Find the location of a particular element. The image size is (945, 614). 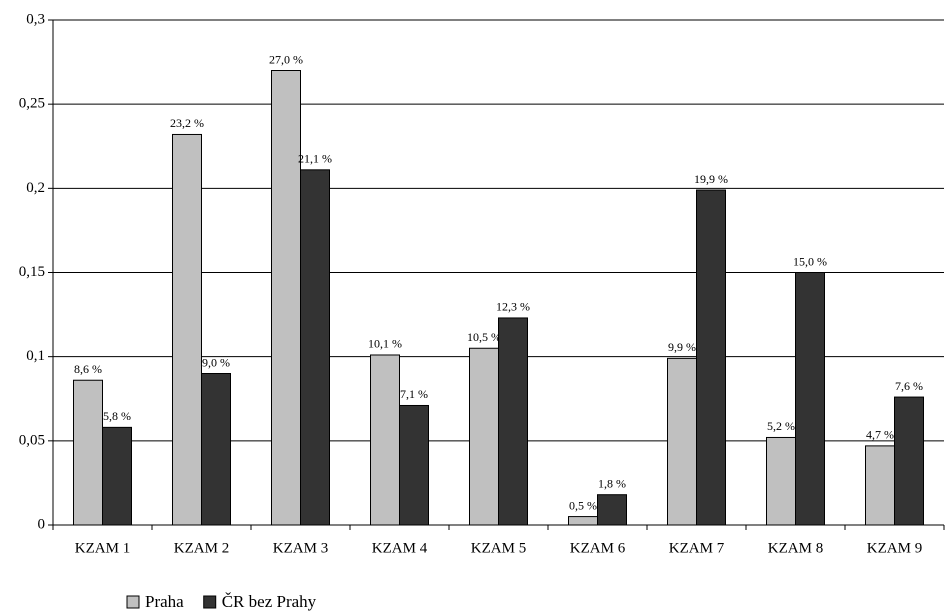

x-tick-label: KZAM 8 is located at coordinates (795, 548).